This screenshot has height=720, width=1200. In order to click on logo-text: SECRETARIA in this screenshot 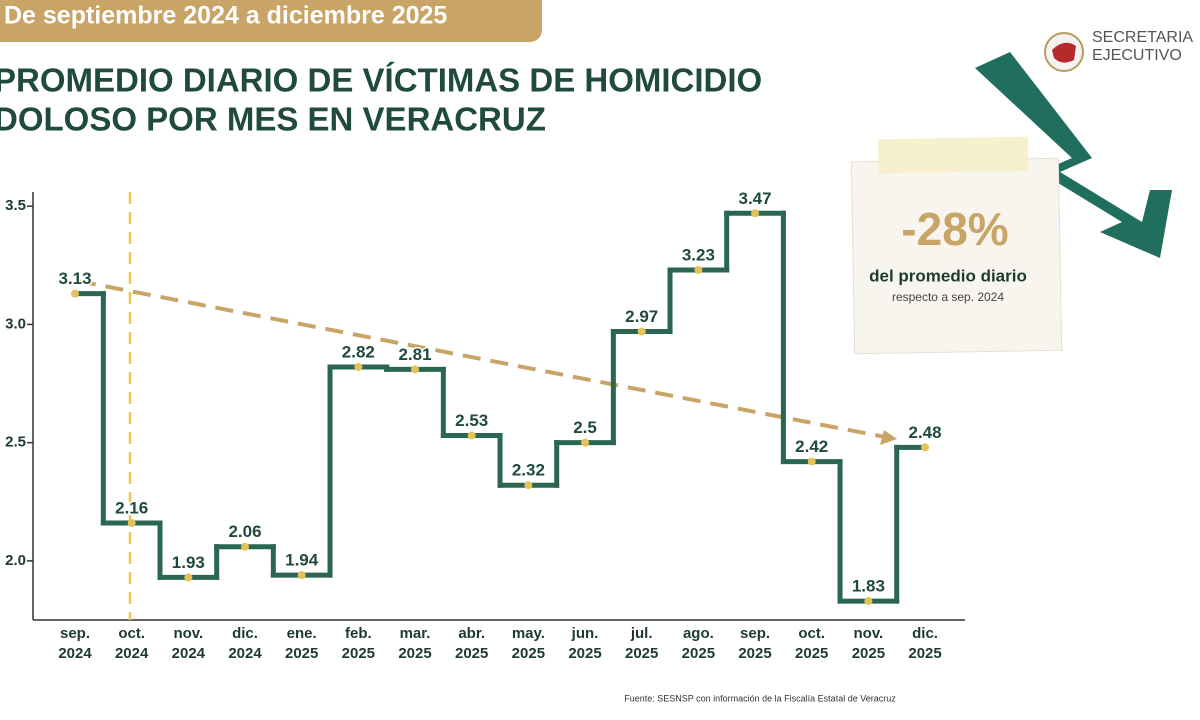, I will do `click(1142, 37)`.